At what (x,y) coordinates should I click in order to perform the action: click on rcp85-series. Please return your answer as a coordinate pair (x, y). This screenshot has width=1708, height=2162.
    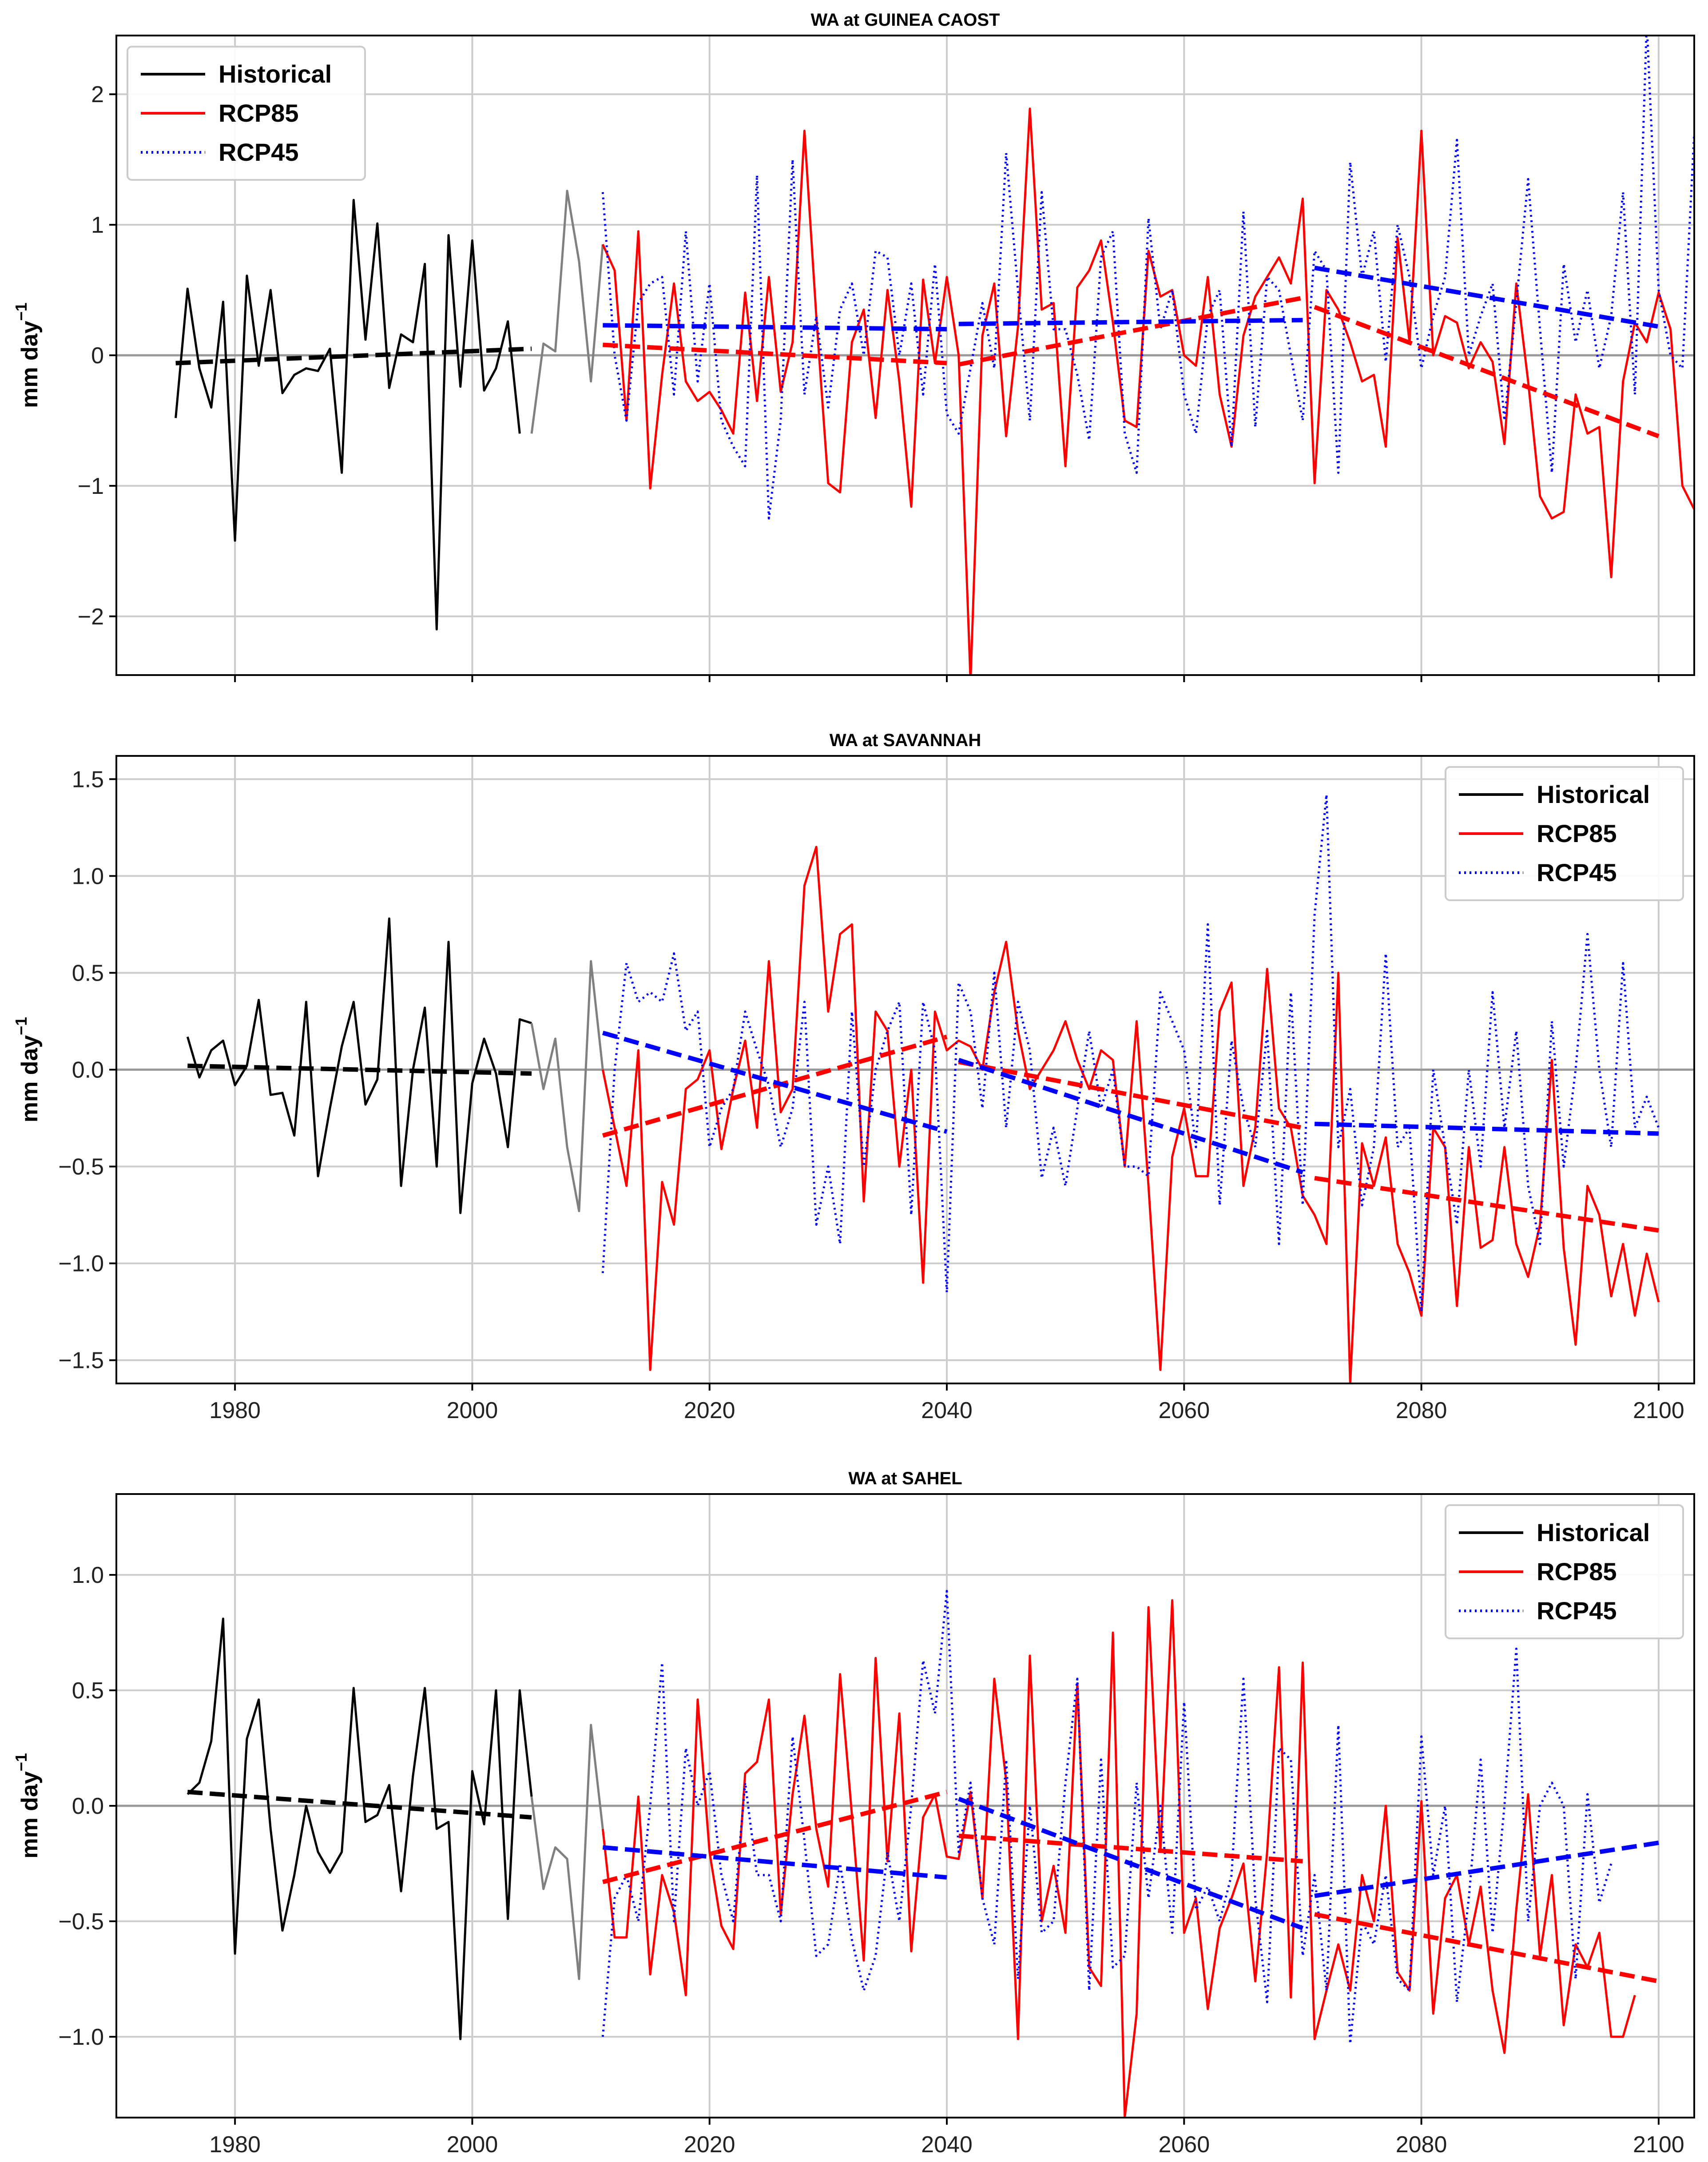
    Looking at the image, I should click on (1119, 1858).